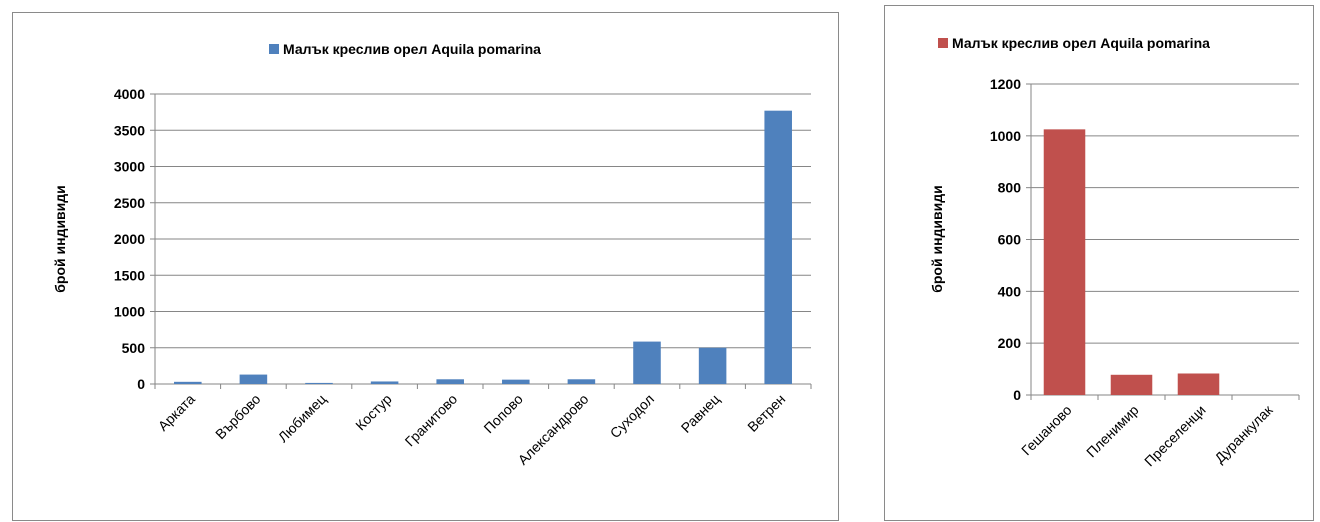 This screenshot has width=1320, height=522. Describe the element at coordinates (1005, 84) in the screenshot. I see `y-tick-label: 1200` at that location.